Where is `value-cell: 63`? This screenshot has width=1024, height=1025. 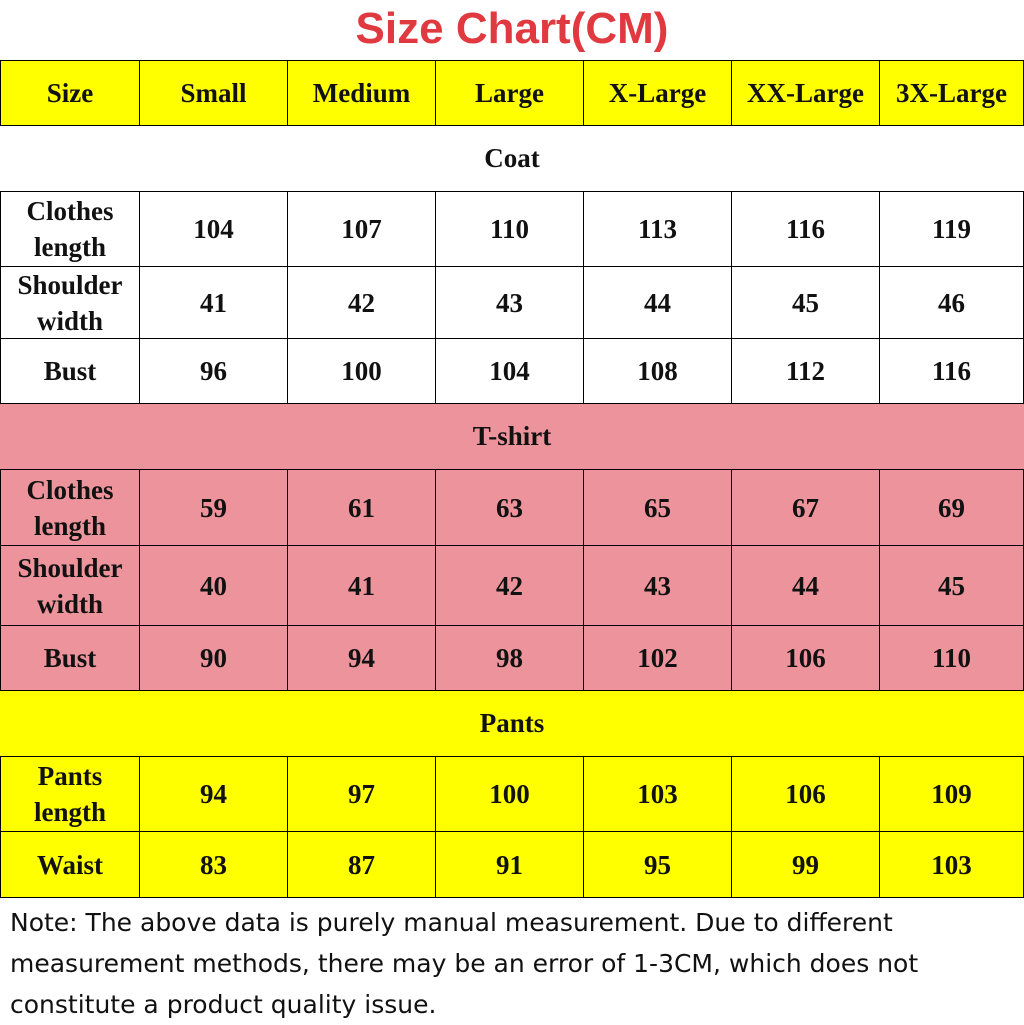
value-cell: 63 is located at coordinates (510, 508).